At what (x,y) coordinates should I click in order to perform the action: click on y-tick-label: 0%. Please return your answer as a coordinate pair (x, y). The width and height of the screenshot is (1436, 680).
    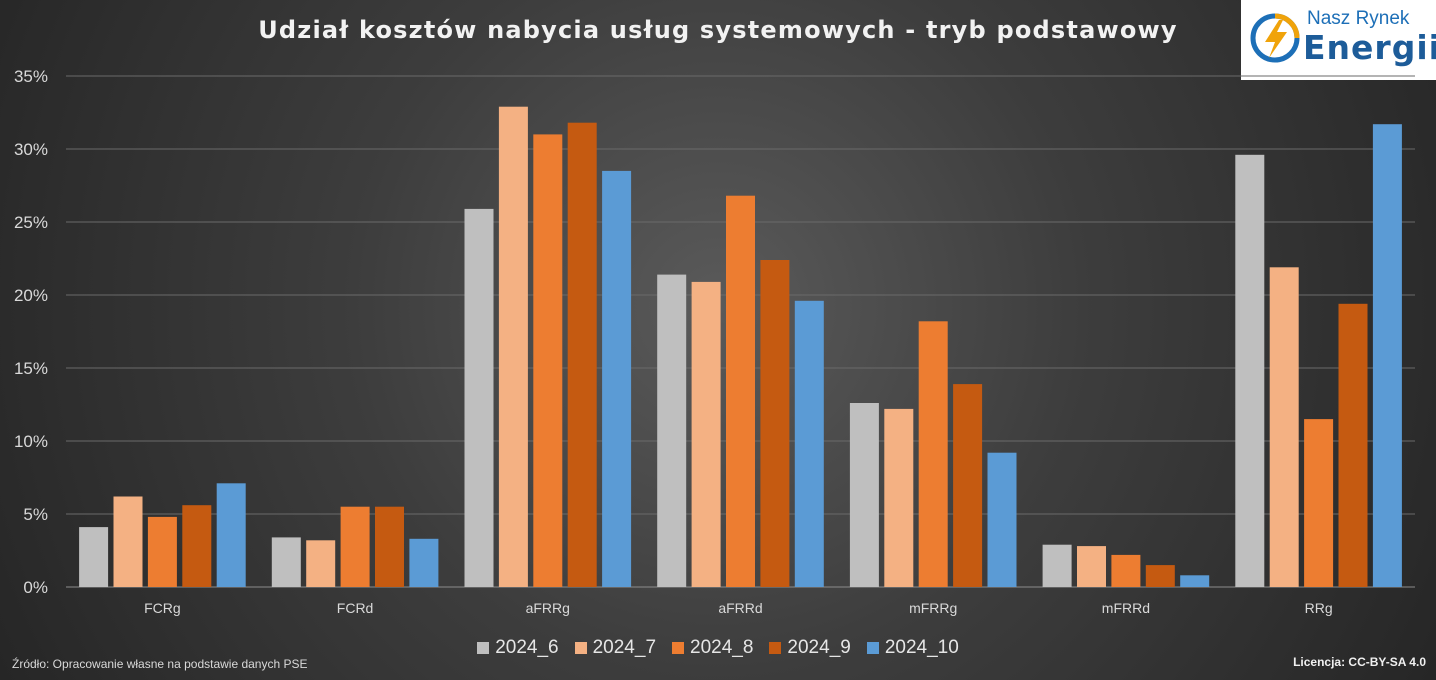
    Looking at the image, I should click on (35, 587).